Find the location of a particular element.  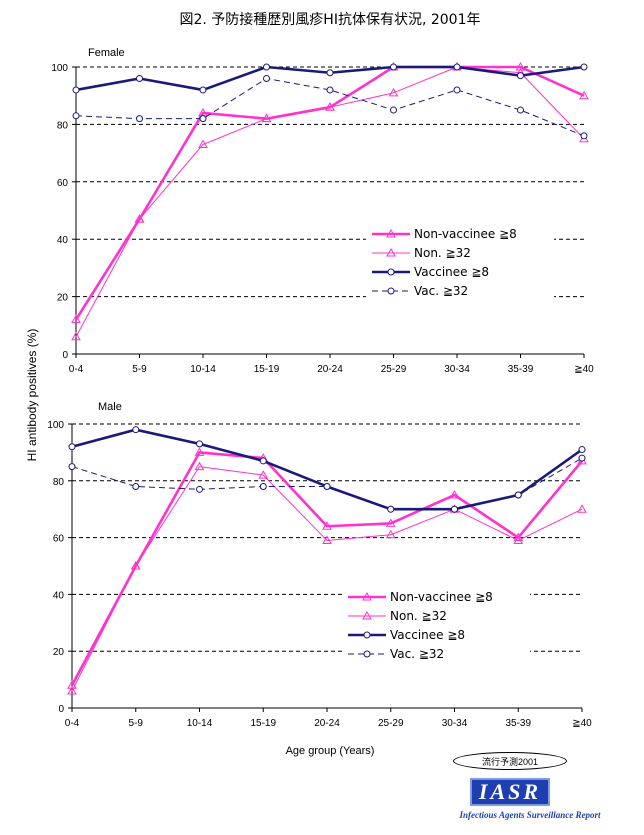

iasr-logo: IASR is located at coordinates (510, 792).